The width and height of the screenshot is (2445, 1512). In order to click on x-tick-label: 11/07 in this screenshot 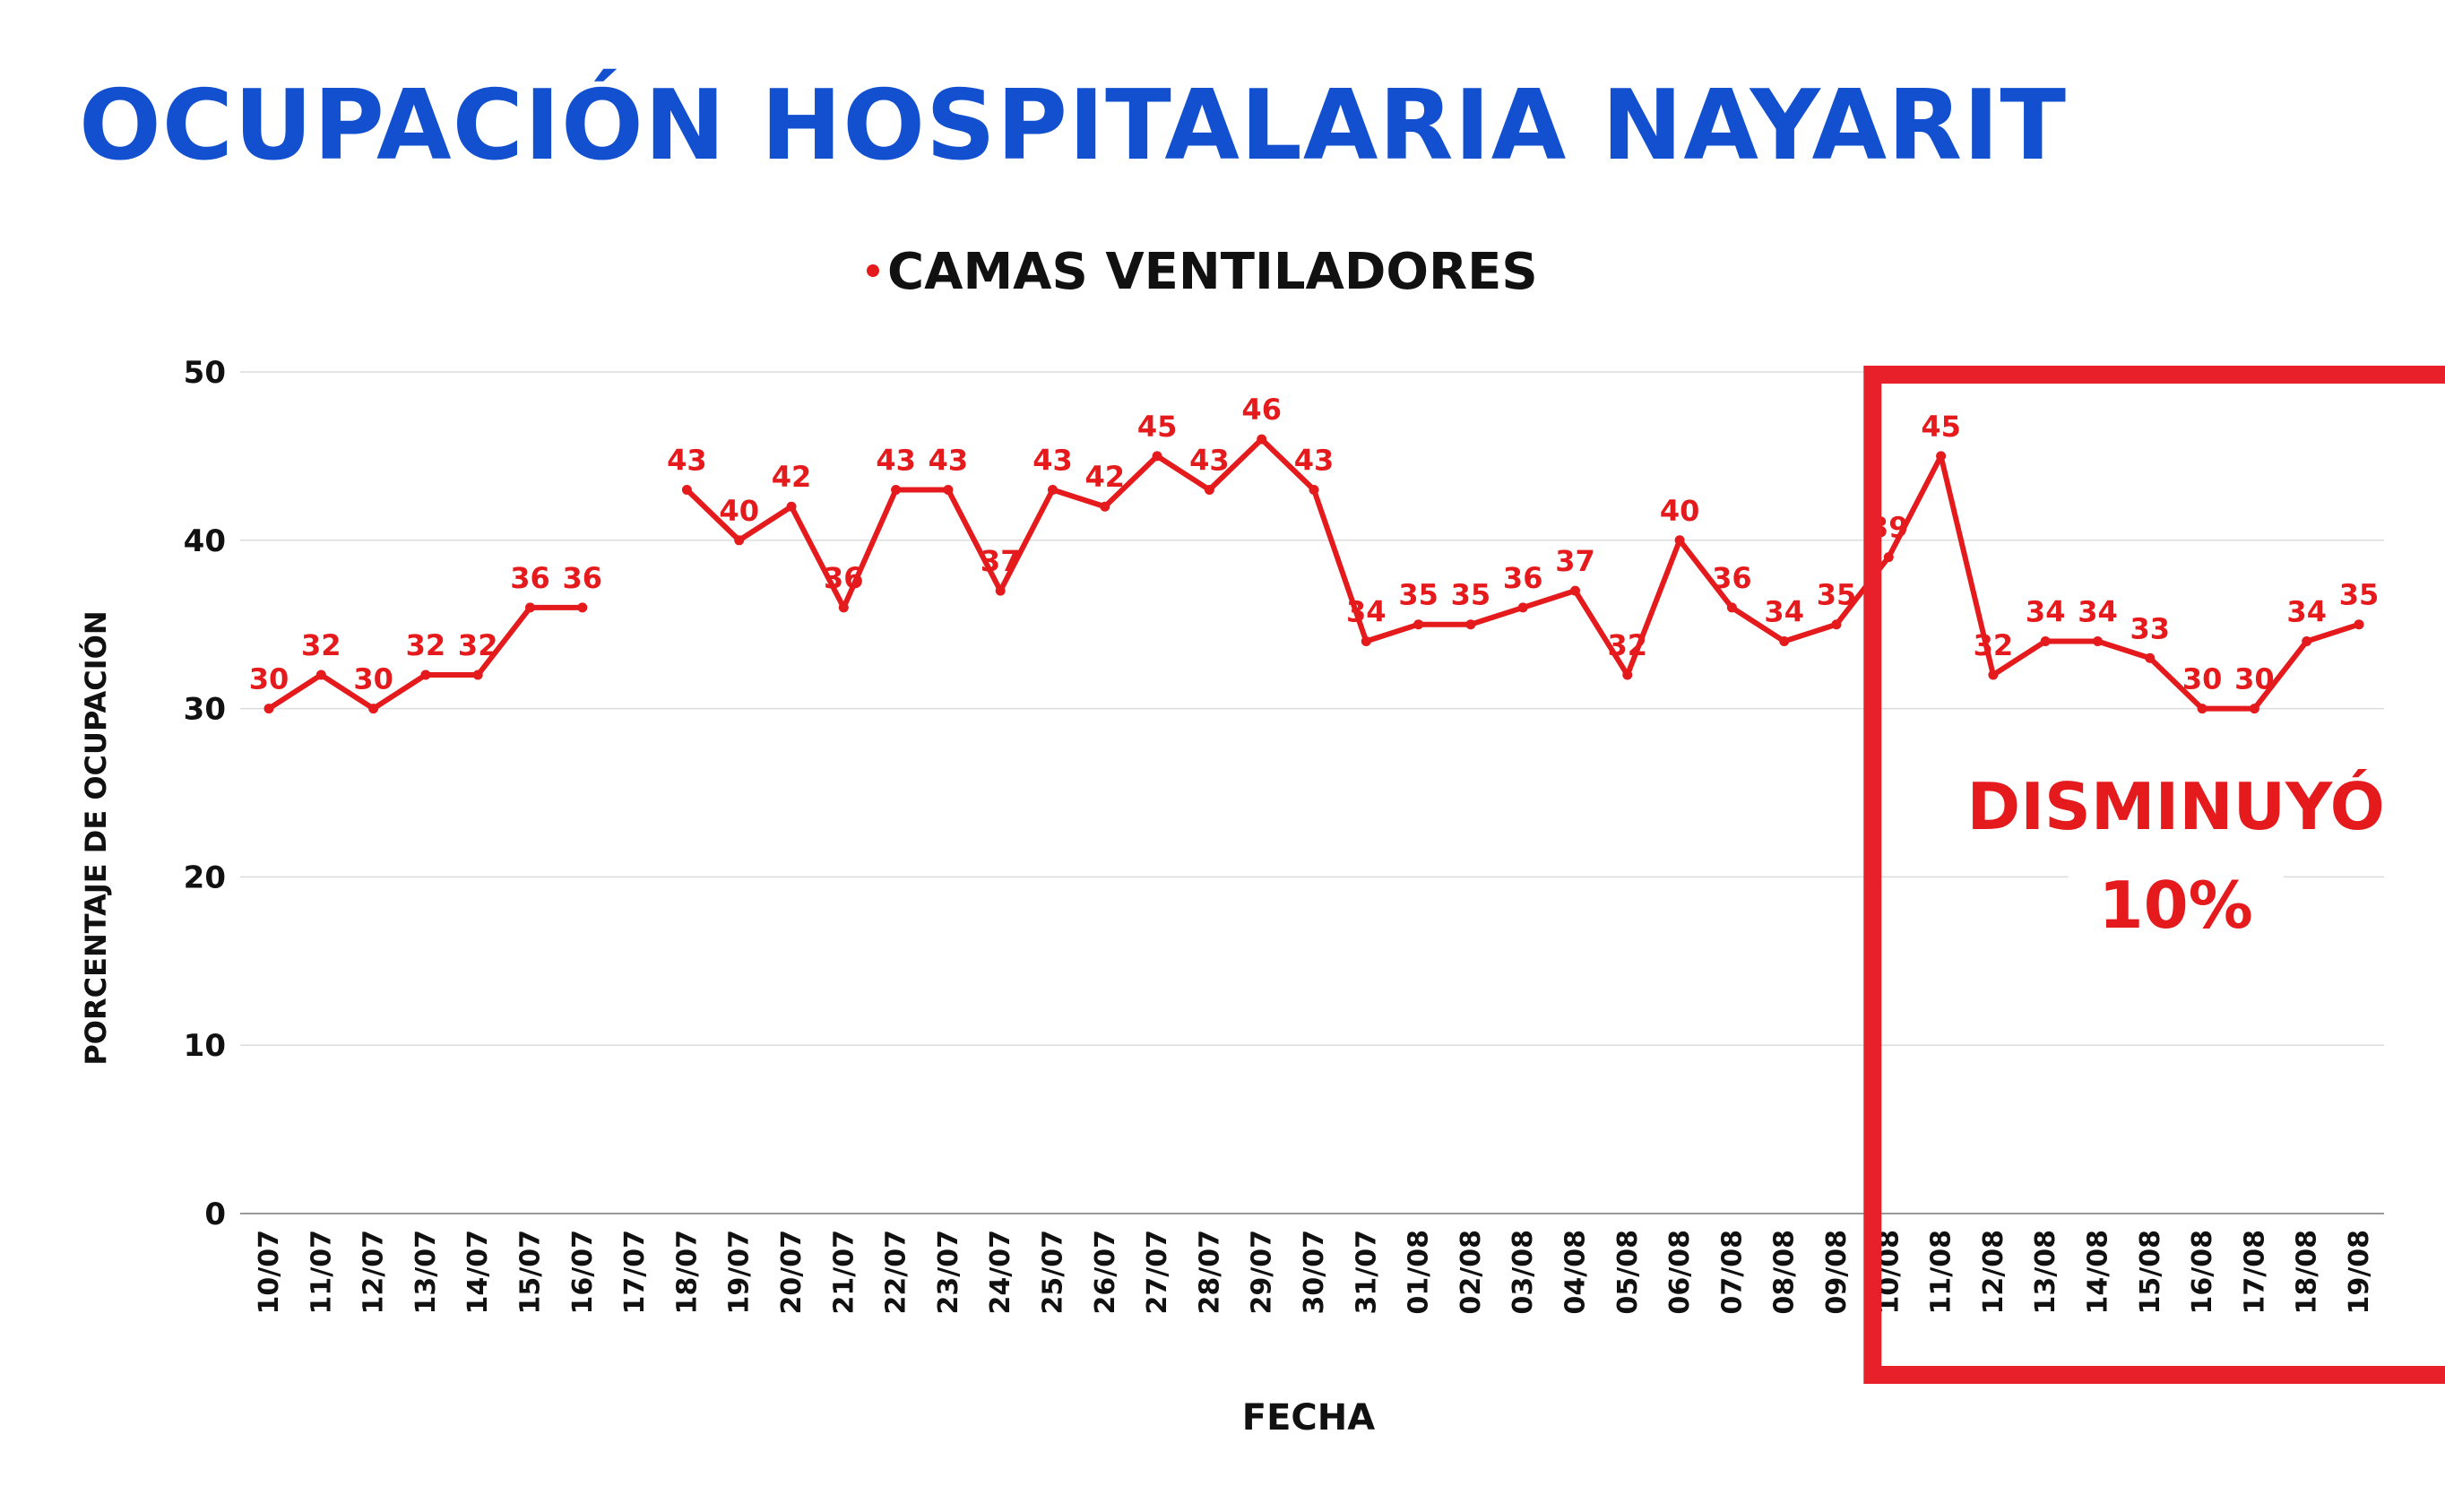, I will do `click(321, 1272)`.